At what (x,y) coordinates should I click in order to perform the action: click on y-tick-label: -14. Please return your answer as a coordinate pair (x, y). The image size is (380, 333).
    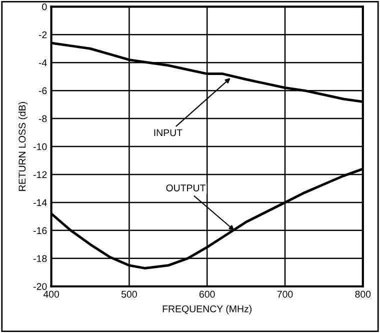
    Looking at the image, I should click on (40, 202).